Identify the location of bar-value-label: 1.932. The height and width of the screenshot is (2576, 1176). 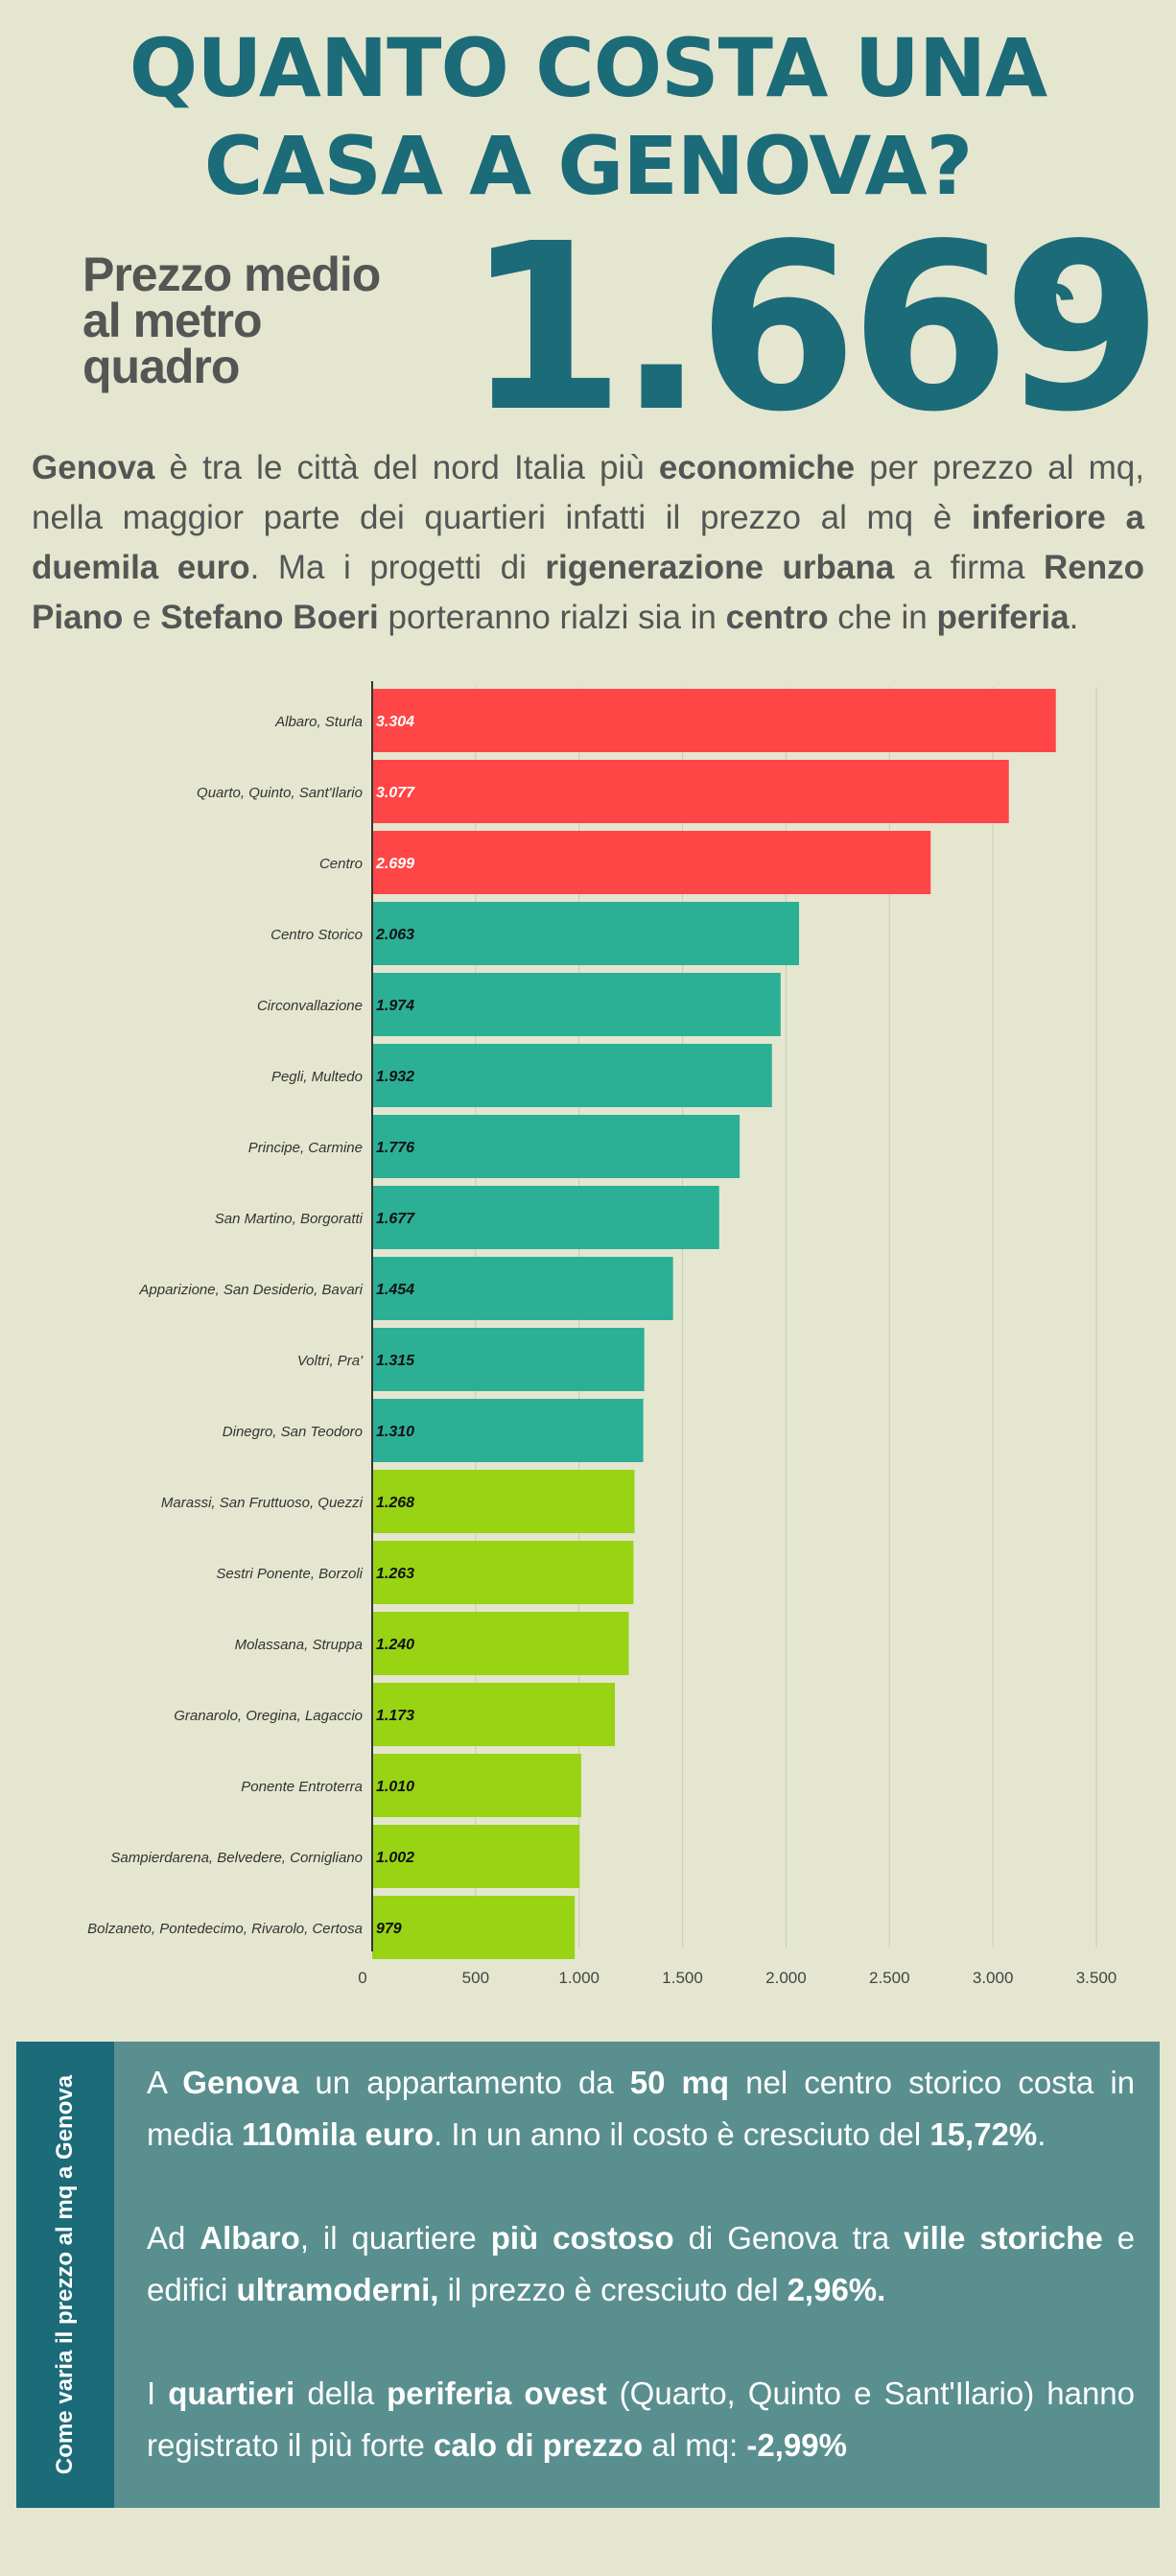
(395, 1077).